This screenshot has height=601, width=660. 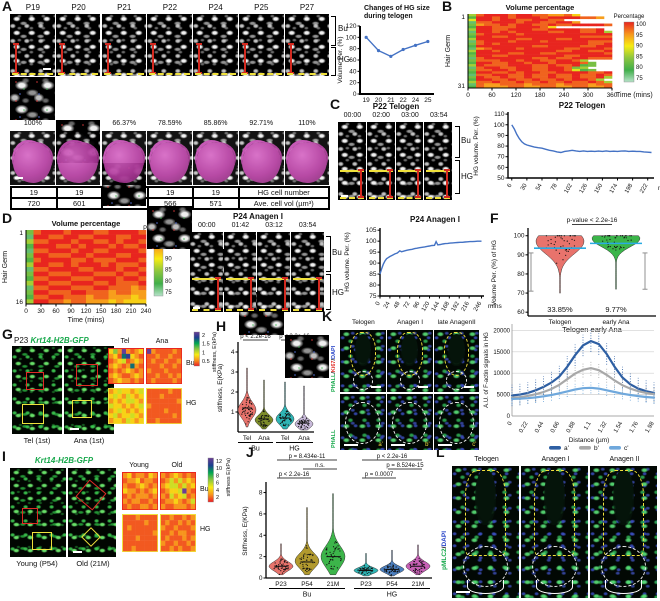 What do you see at coordinates (217, 491) in the screenshot?
I see `svg-text: 4` at bounding box center [217, 491].